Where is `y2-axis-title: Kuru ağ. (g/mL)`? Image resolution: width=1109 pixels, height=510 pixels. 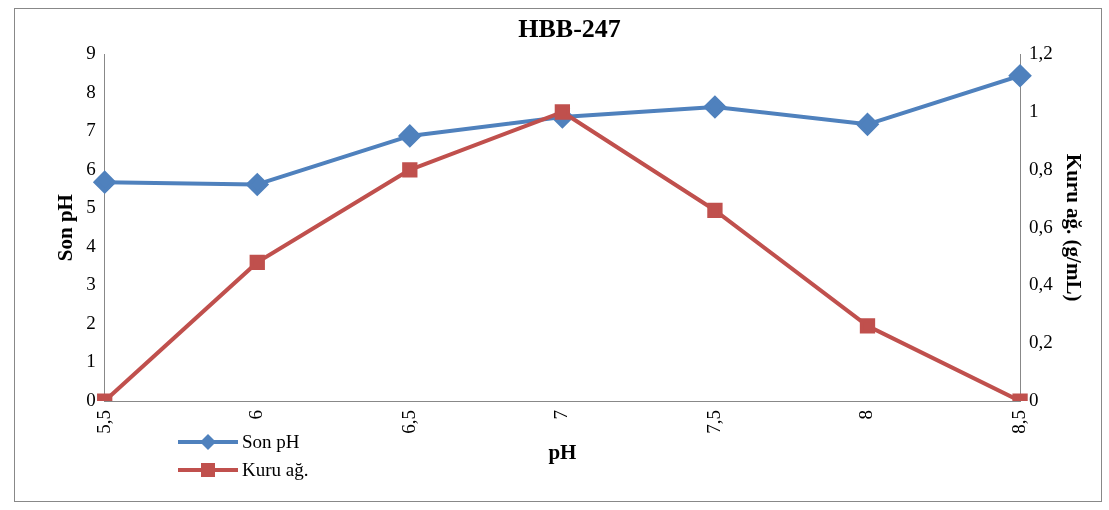 y2-axis-title: Kuru ağ. (g/mL) is located at coordinates (1073, 227).